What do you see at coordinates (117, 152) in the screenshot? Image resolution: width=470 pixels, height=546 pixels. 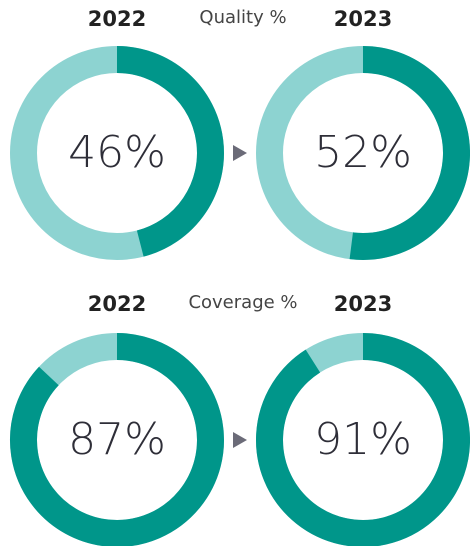 I see `value-label: 46%` at bounding box center [117, 152].